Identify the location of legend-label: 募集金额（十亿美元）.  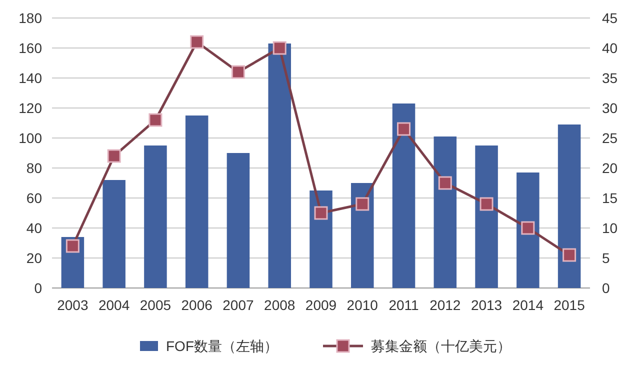
(441, 346).